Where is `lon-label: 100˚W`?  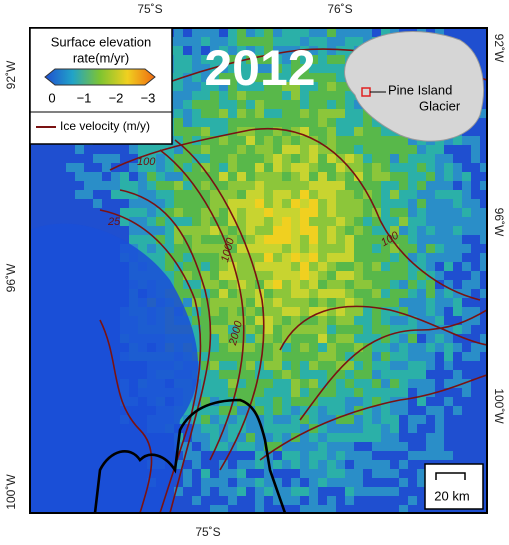 lon-label: 100˚W is located at coordinates (499, 406).